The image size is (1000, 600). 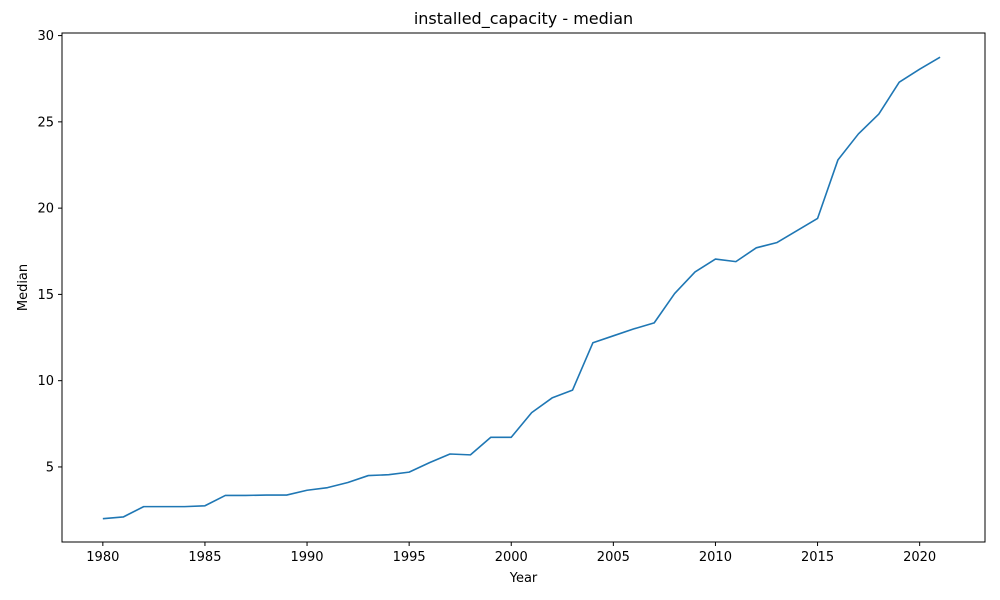 What do you see at coordinates (102, 557) in the screenshot?
I see `x-tick-label: 1980` at bounding box center [102, 557].